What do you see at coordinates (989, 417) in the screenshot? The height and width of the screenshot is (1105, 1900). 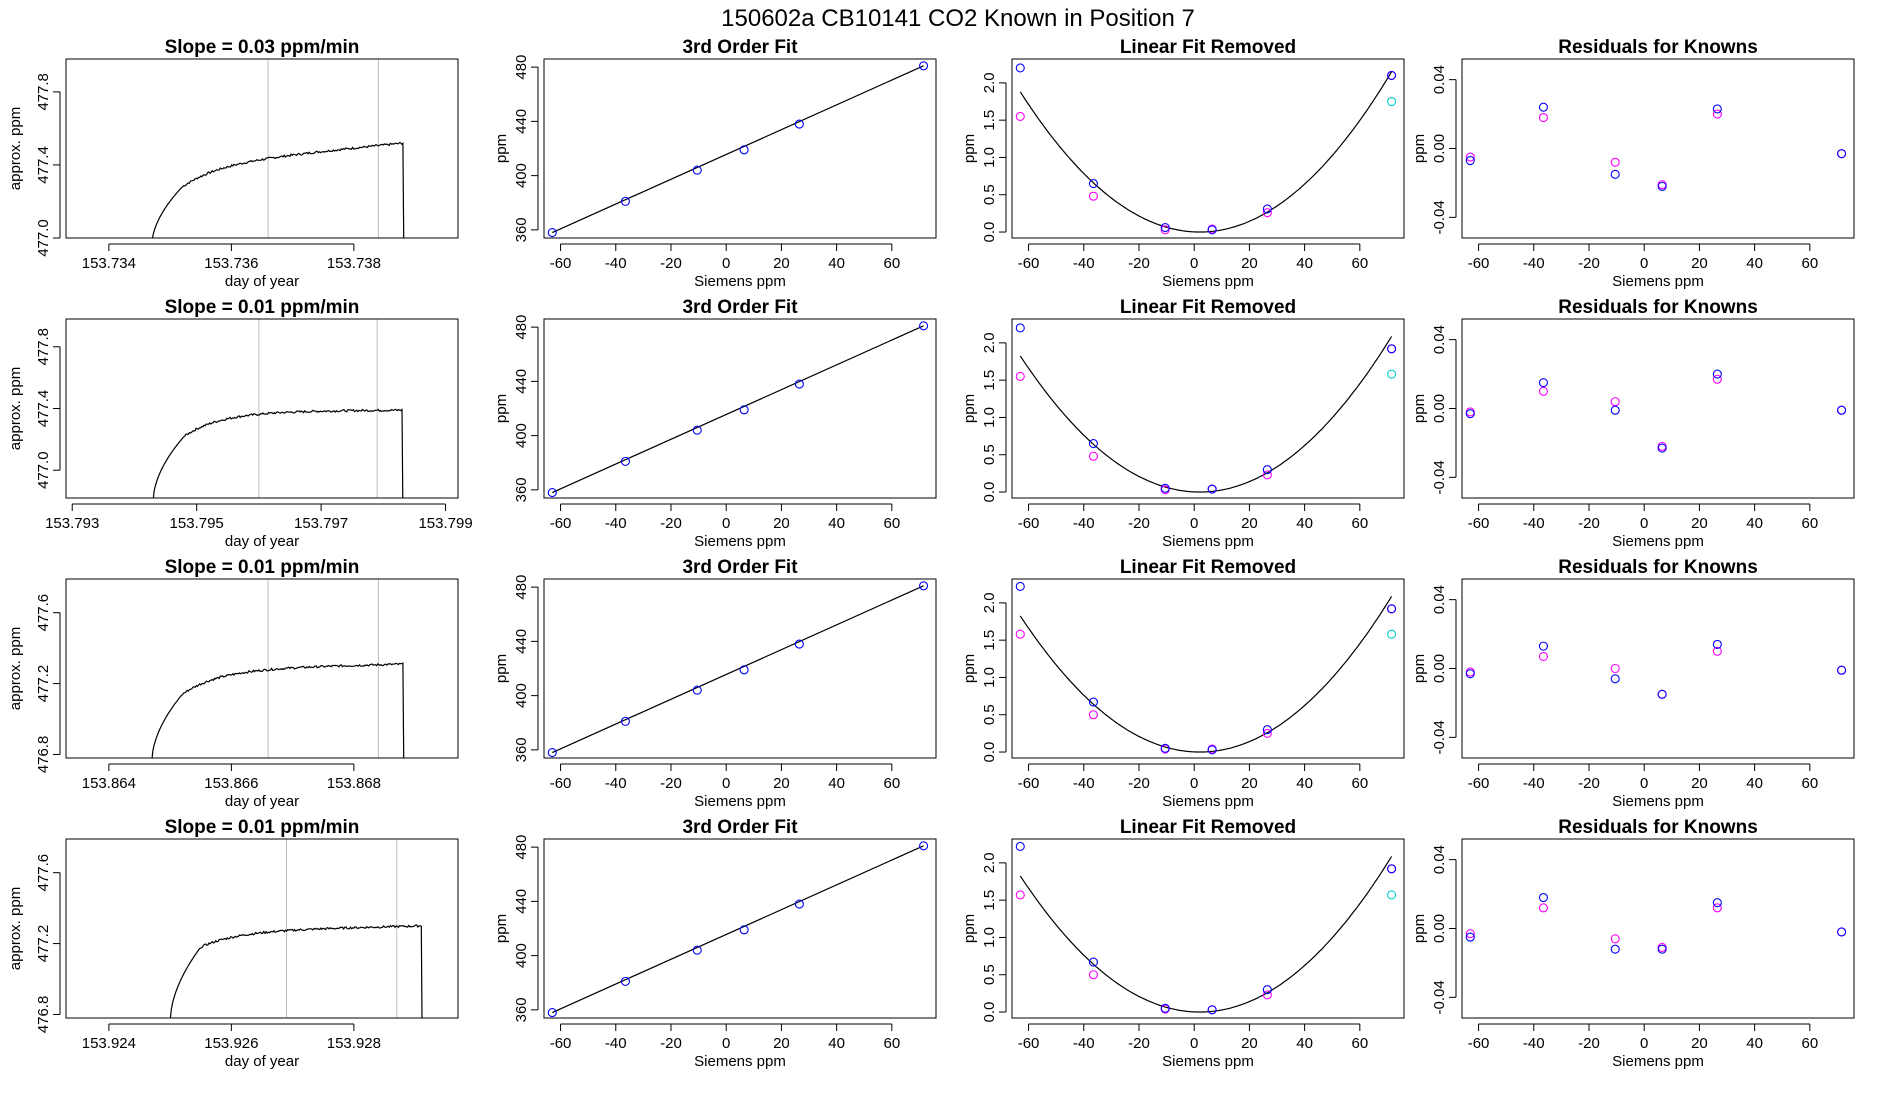 I see `y-tick-label: 1.0` at bounding box center [989, 417].